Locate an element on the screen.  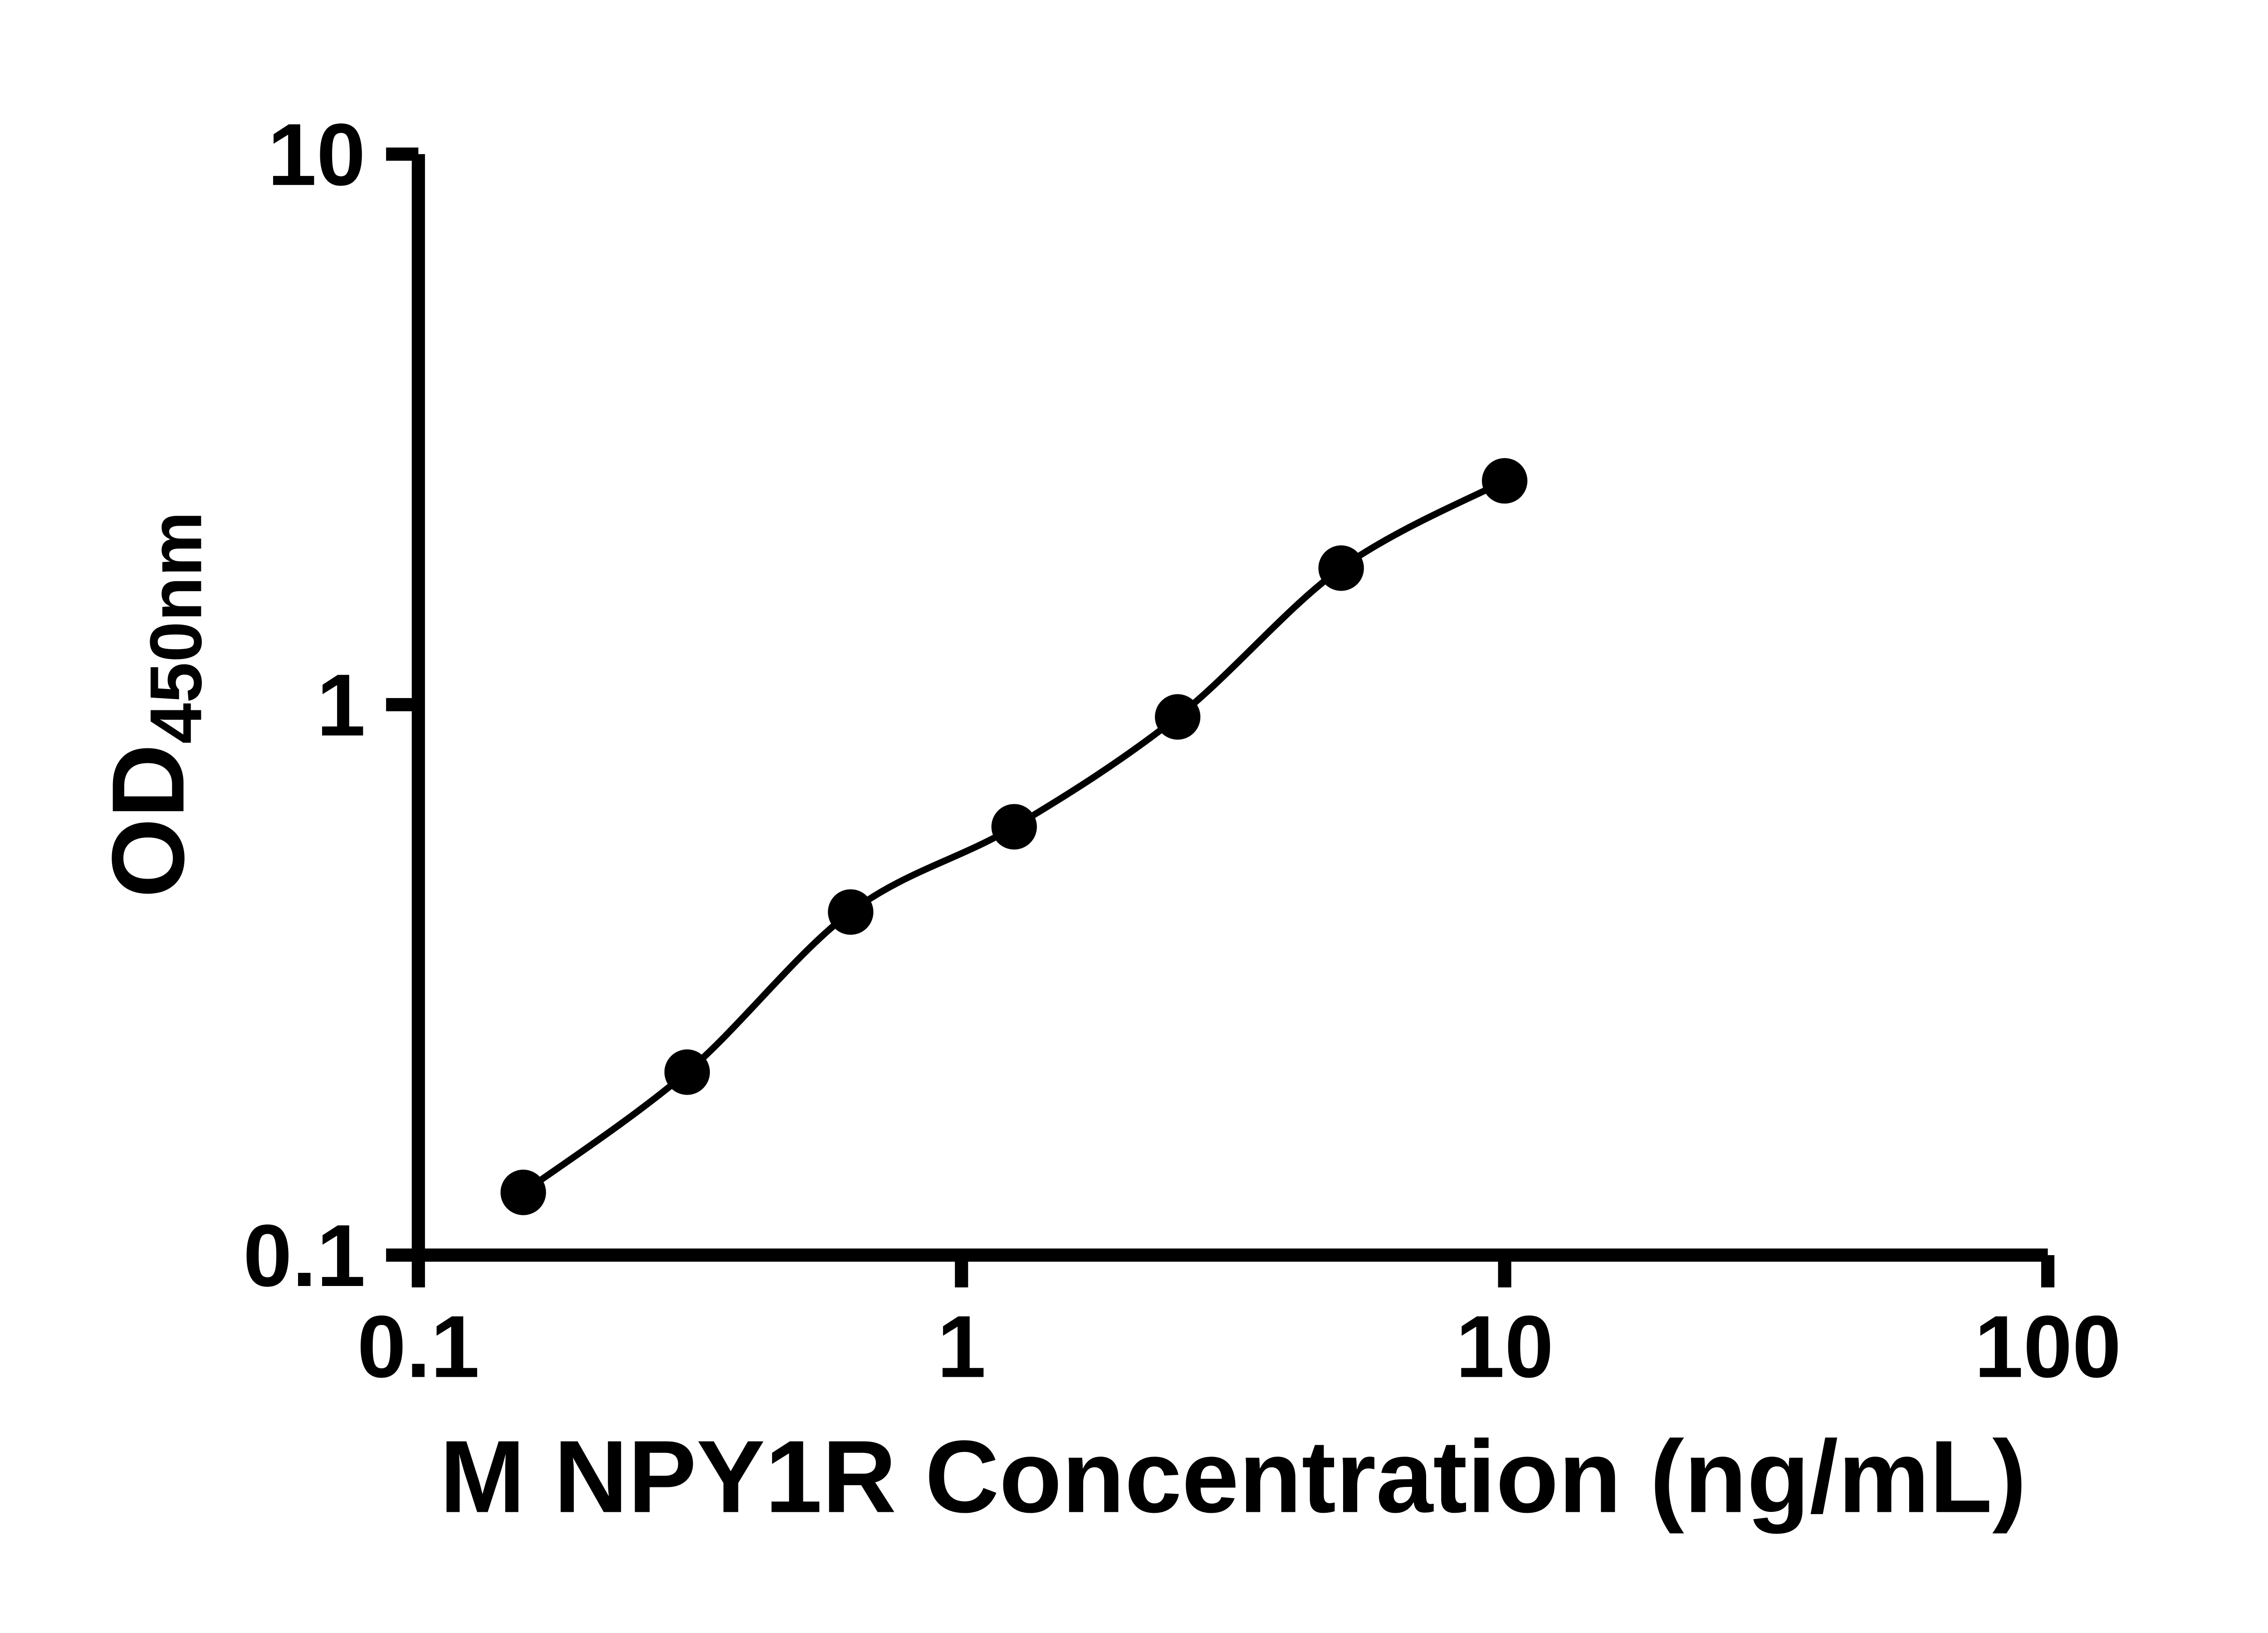
x-tick-label: 1 is located at coordinates (962, 1347).